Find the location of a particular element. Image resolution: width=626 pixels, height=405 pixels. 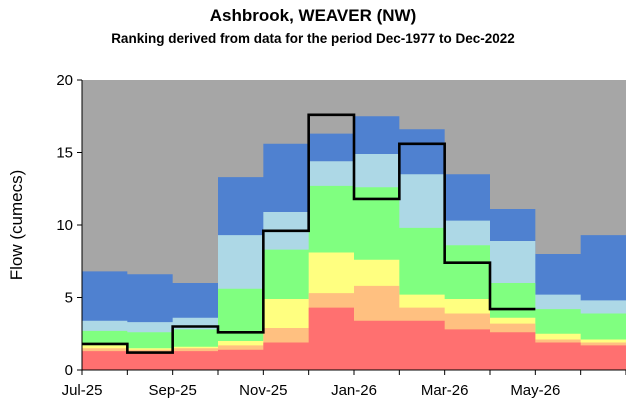

x-axis: Jul-25 Sep-25 Nov-25 Jan-26 Mar-26 May-26 is located at coordinates (344, 384).